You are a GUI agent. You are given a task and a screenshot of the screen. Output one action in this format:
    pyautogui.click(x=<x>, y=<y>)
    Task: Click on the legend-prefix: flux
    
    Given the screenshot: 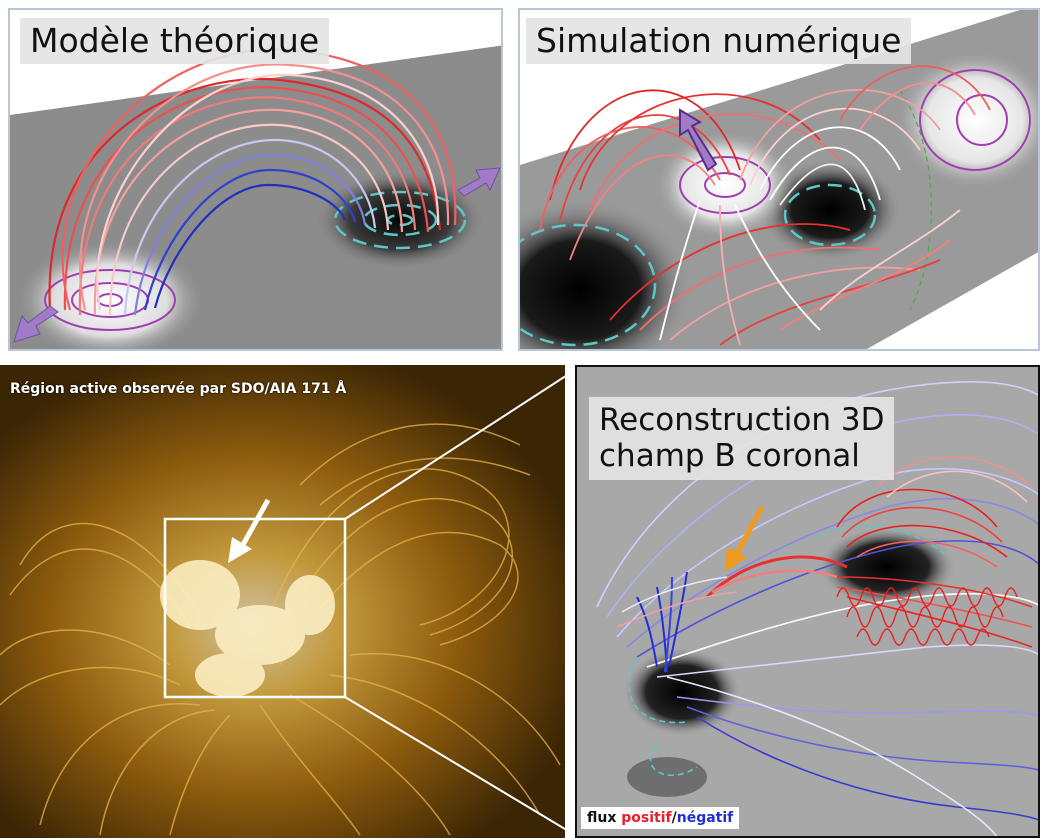 What is the action you would take?
    pyautogui.click(x=604, y=818)
    